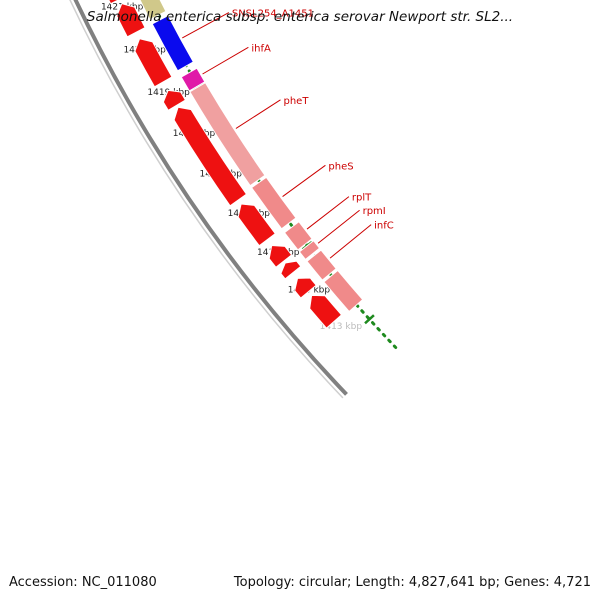 The width and height of the screenshot is (600, 604). Describe the element at coordinates (341, 327) in the screenshot. I see `ruler-tick-label: 1413 kbp` at that location.